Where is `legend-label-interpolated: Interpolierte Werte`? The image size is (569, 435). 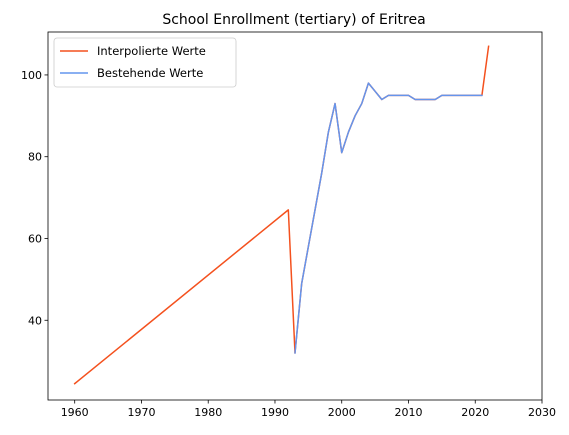
legend-label-interpolated: Interpolierte Werte is located at coordinates (151, 51).